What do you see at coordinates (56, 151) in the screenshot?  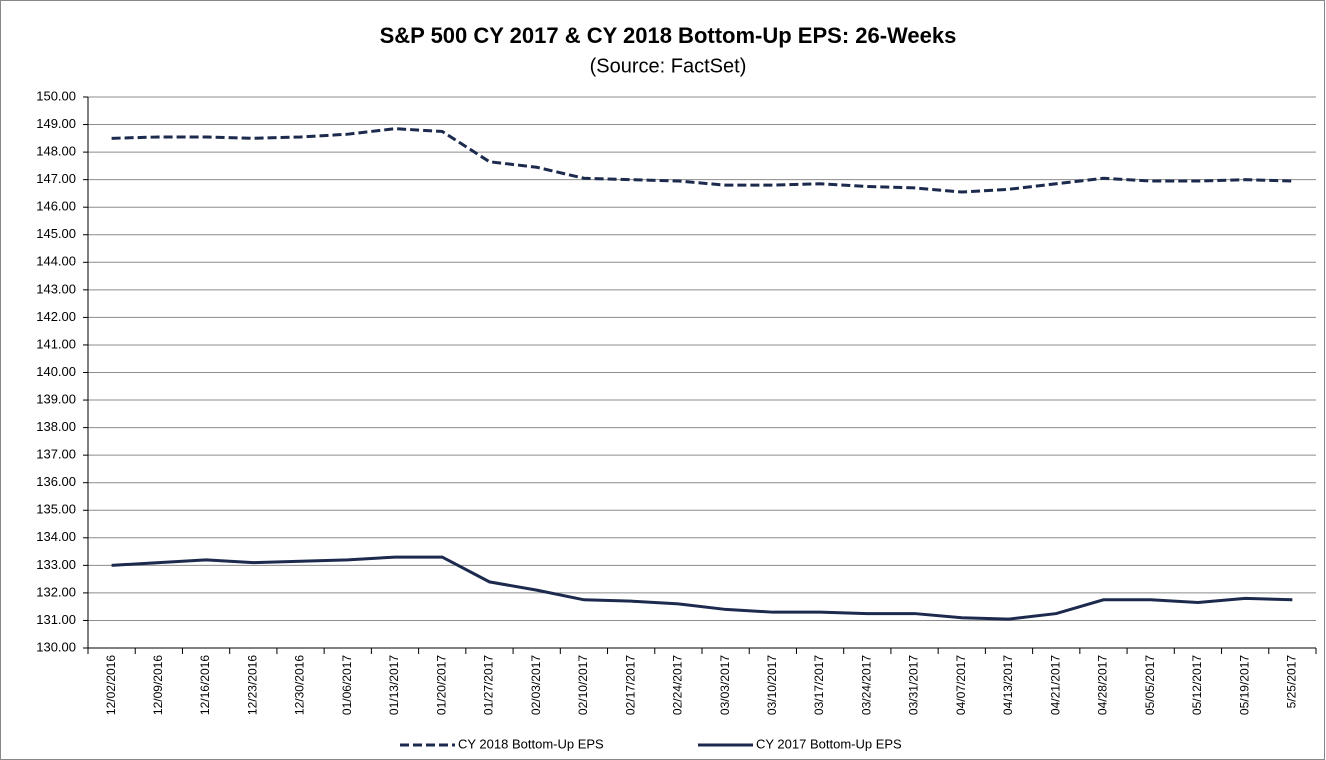 I see `y-tick-label: 148.00` at bounding box center [56, 151].